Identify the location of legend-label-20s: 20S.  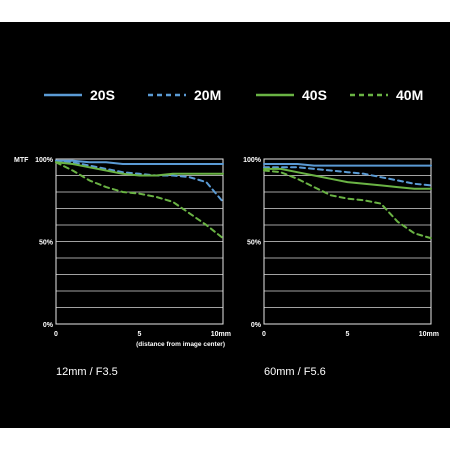
(102, 95).